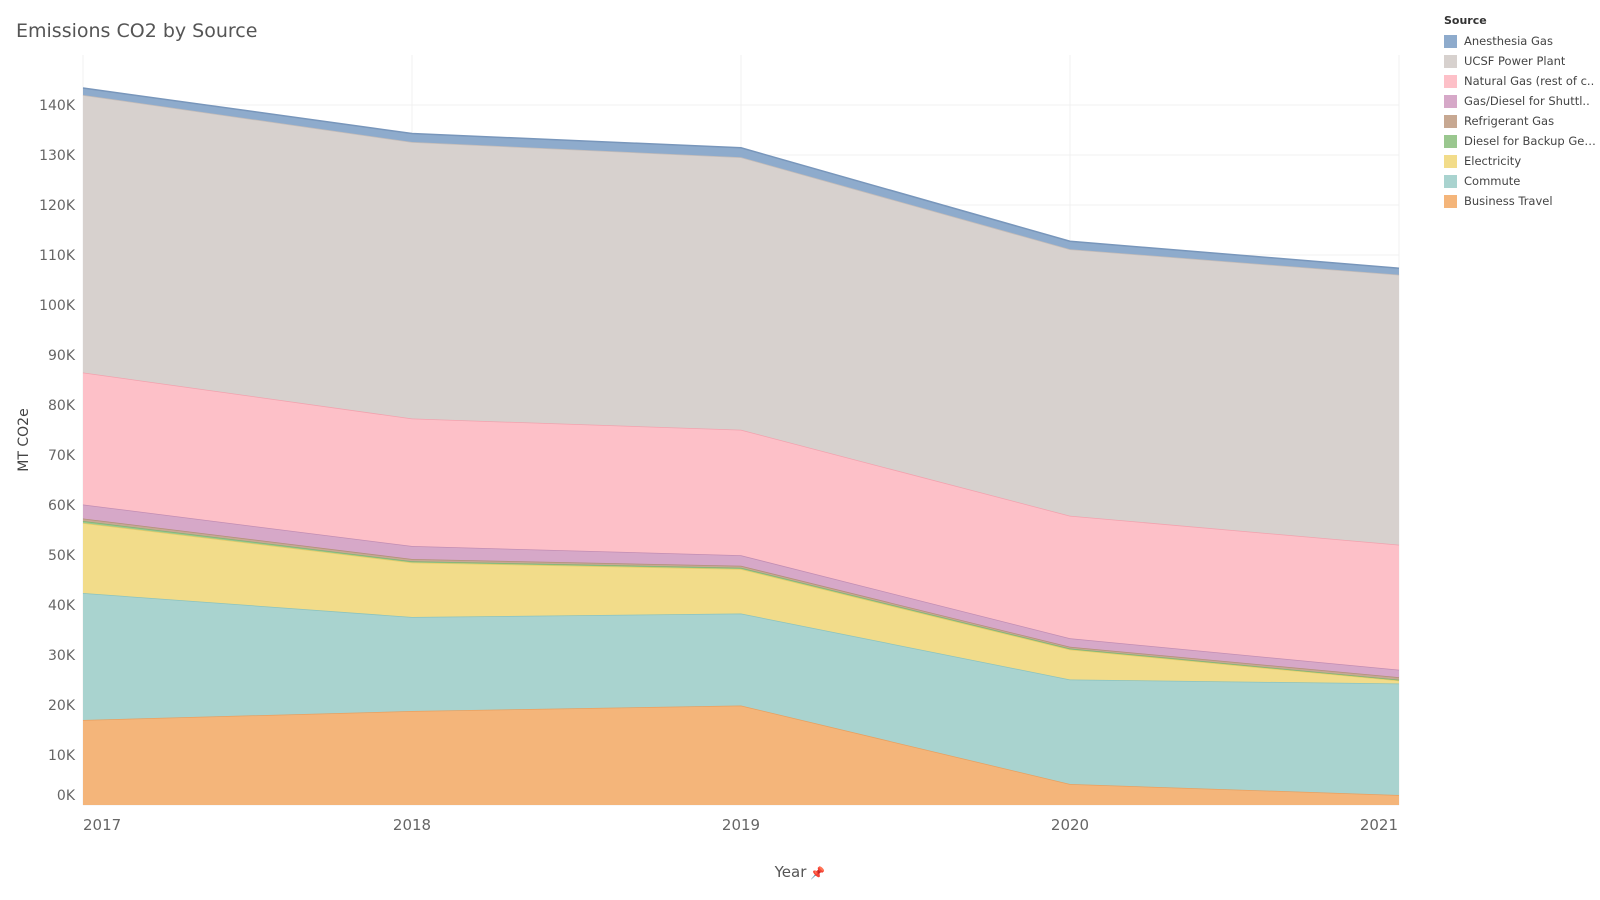 The height and width of the screenshot is (900, 1600). I want to click on legend-label: UCSF Power Plant, so click(1515, 61).